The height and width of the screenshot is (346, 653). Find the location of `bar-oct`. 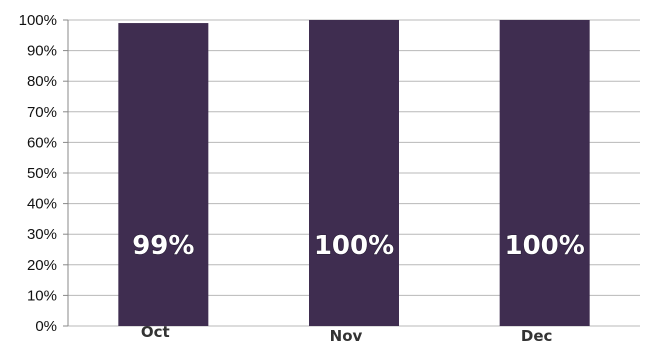

bar-oct is located at coordinates (163, 175).